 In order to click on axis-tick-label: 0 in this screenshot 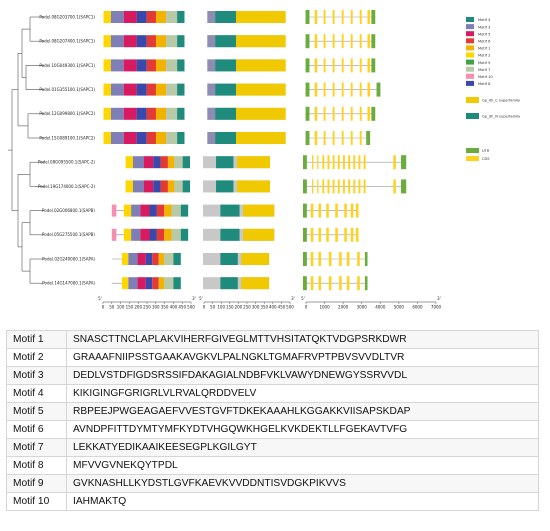, I will do `click(103, 307)`.